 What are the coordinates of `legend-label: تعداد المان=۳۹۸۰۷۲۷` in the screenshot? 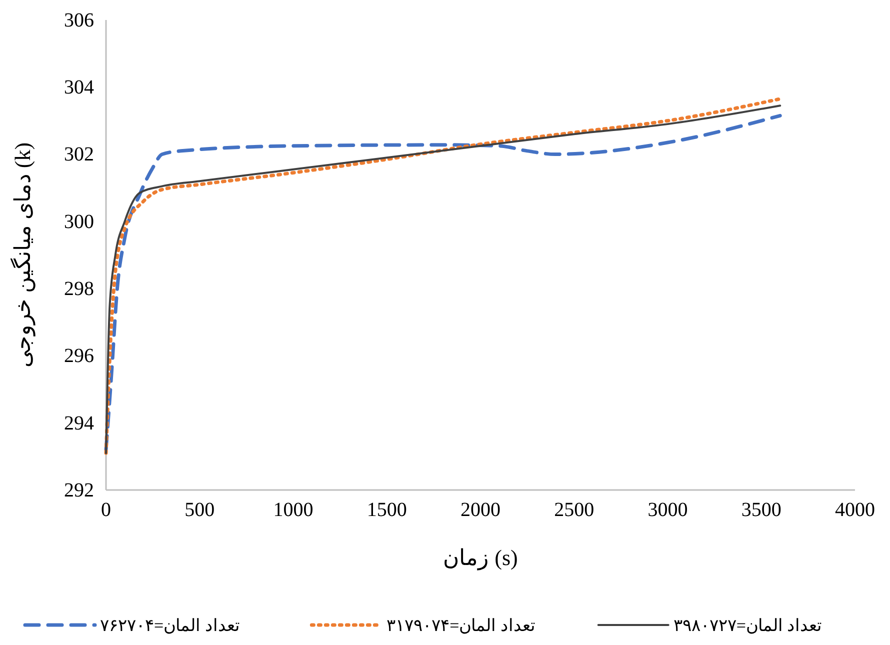 It's located at (747, 625).